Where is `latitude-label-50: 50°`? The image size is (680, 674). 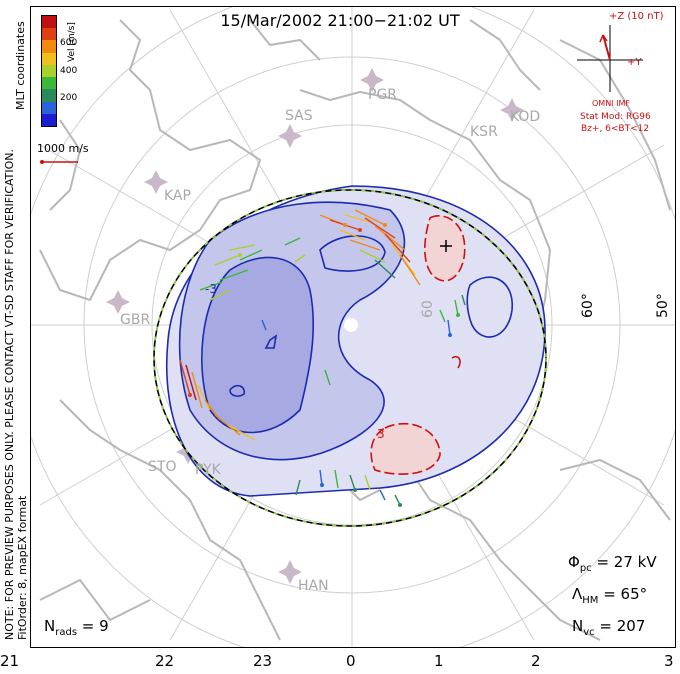 latitude-label-50: 50° is located at coordinates (663, 305).